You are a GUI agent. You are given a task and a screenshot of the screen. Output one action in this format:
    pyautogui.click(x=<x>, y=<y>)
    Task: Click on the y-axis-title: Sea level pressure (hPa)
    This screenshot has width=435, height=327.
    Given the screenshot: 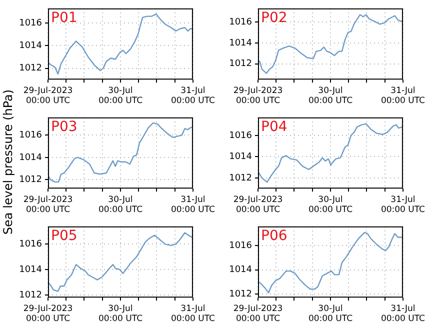 What is the action you would take?
    pyautogui.click(x=8, y=162)
    